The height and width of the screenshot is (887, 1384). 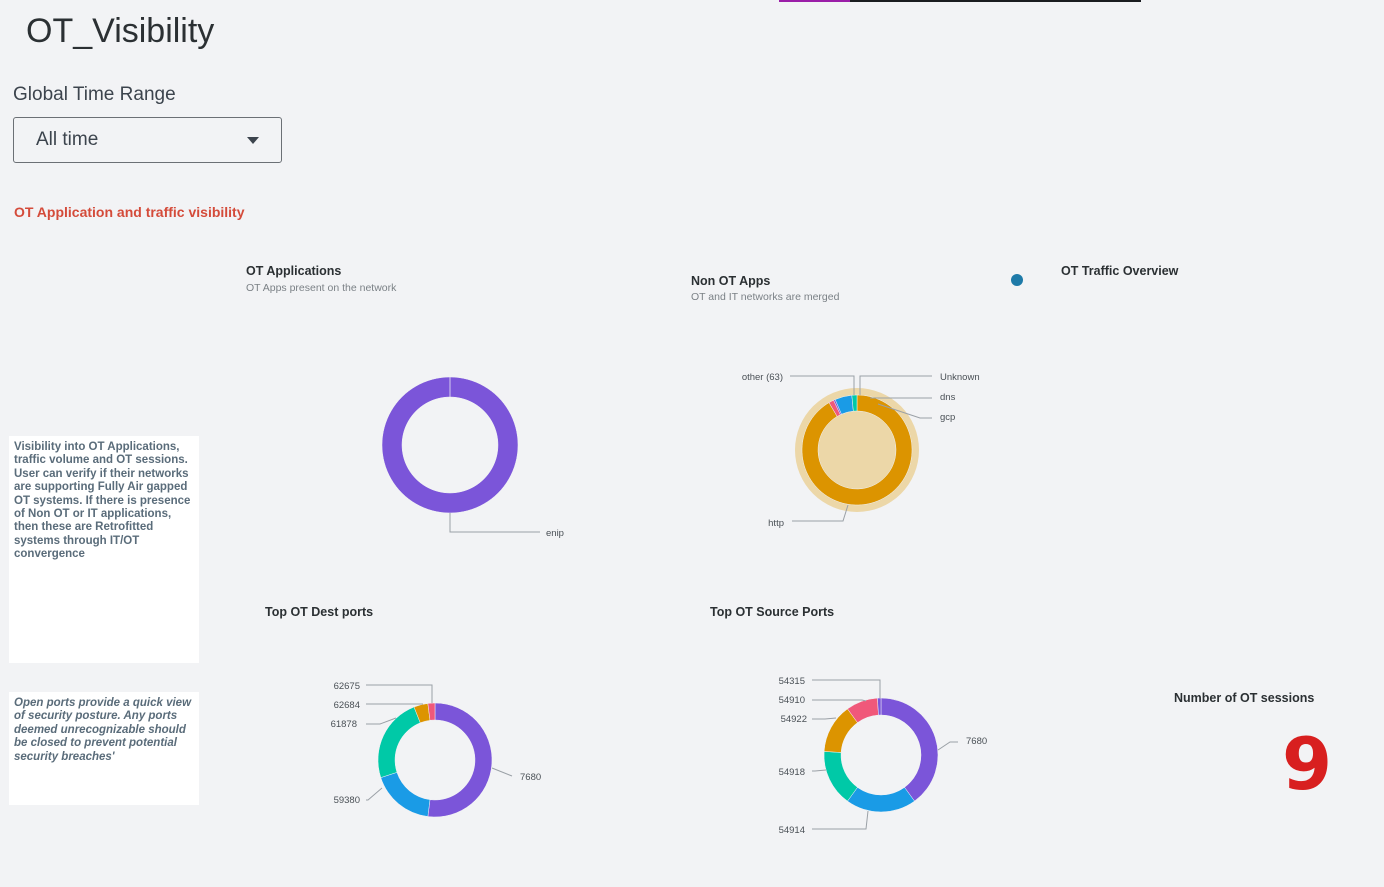 I want to click on dest_ports-label-0: 7680, so click(x=530, y=777).